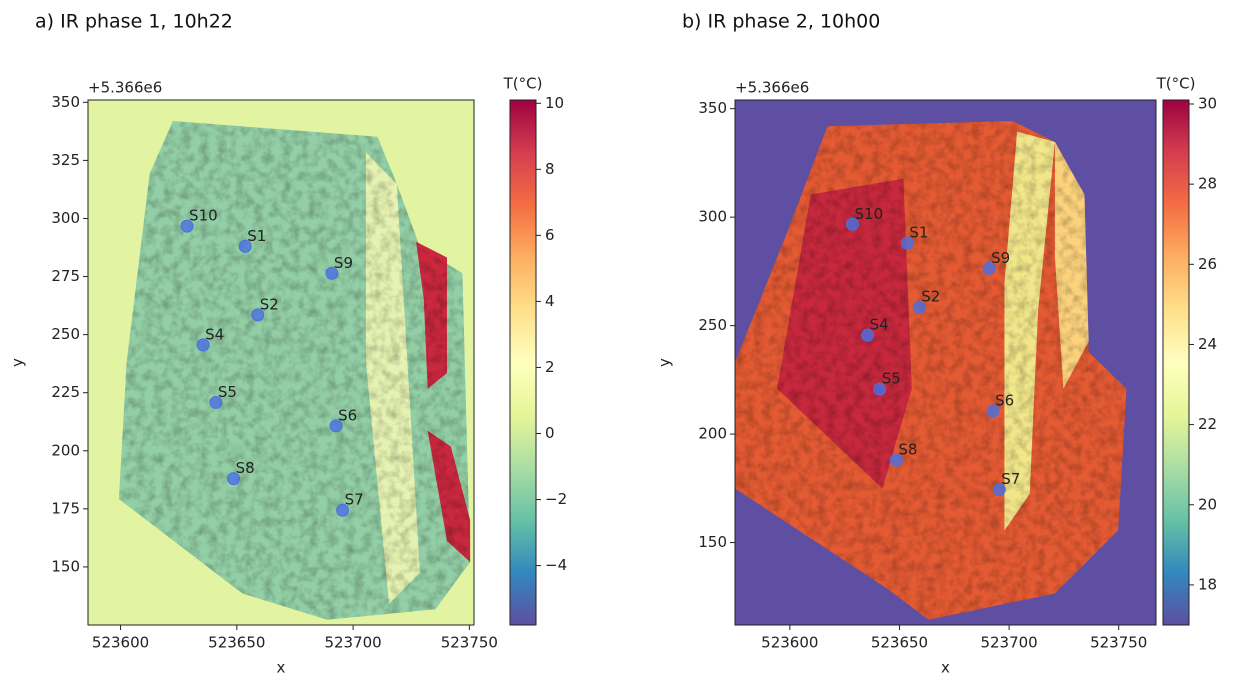 Image resolution: width=1235 pixels, height=681 pixels. I want to click on colorbar-tick-label: 6, so click(550, 235).